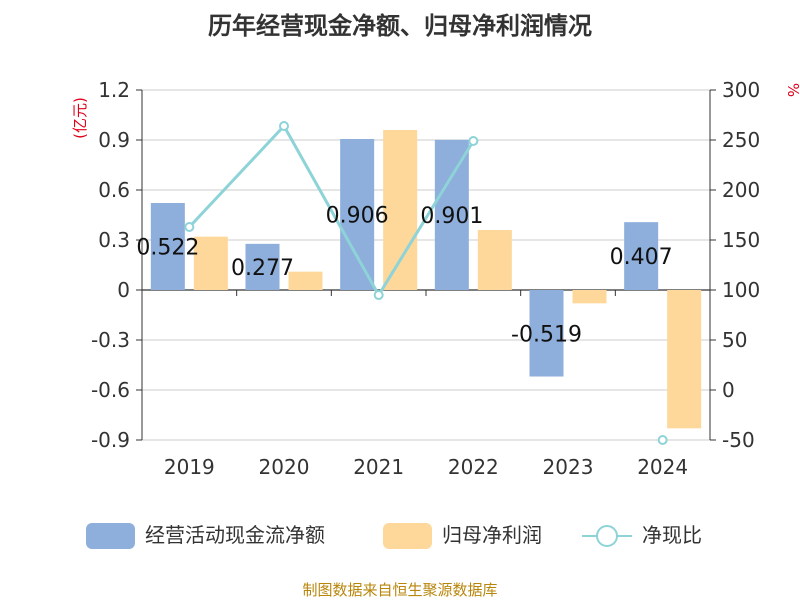 The height and width of the screenshot is (600, 800). I want to click on data-label: 0.407, so click(641, 257).